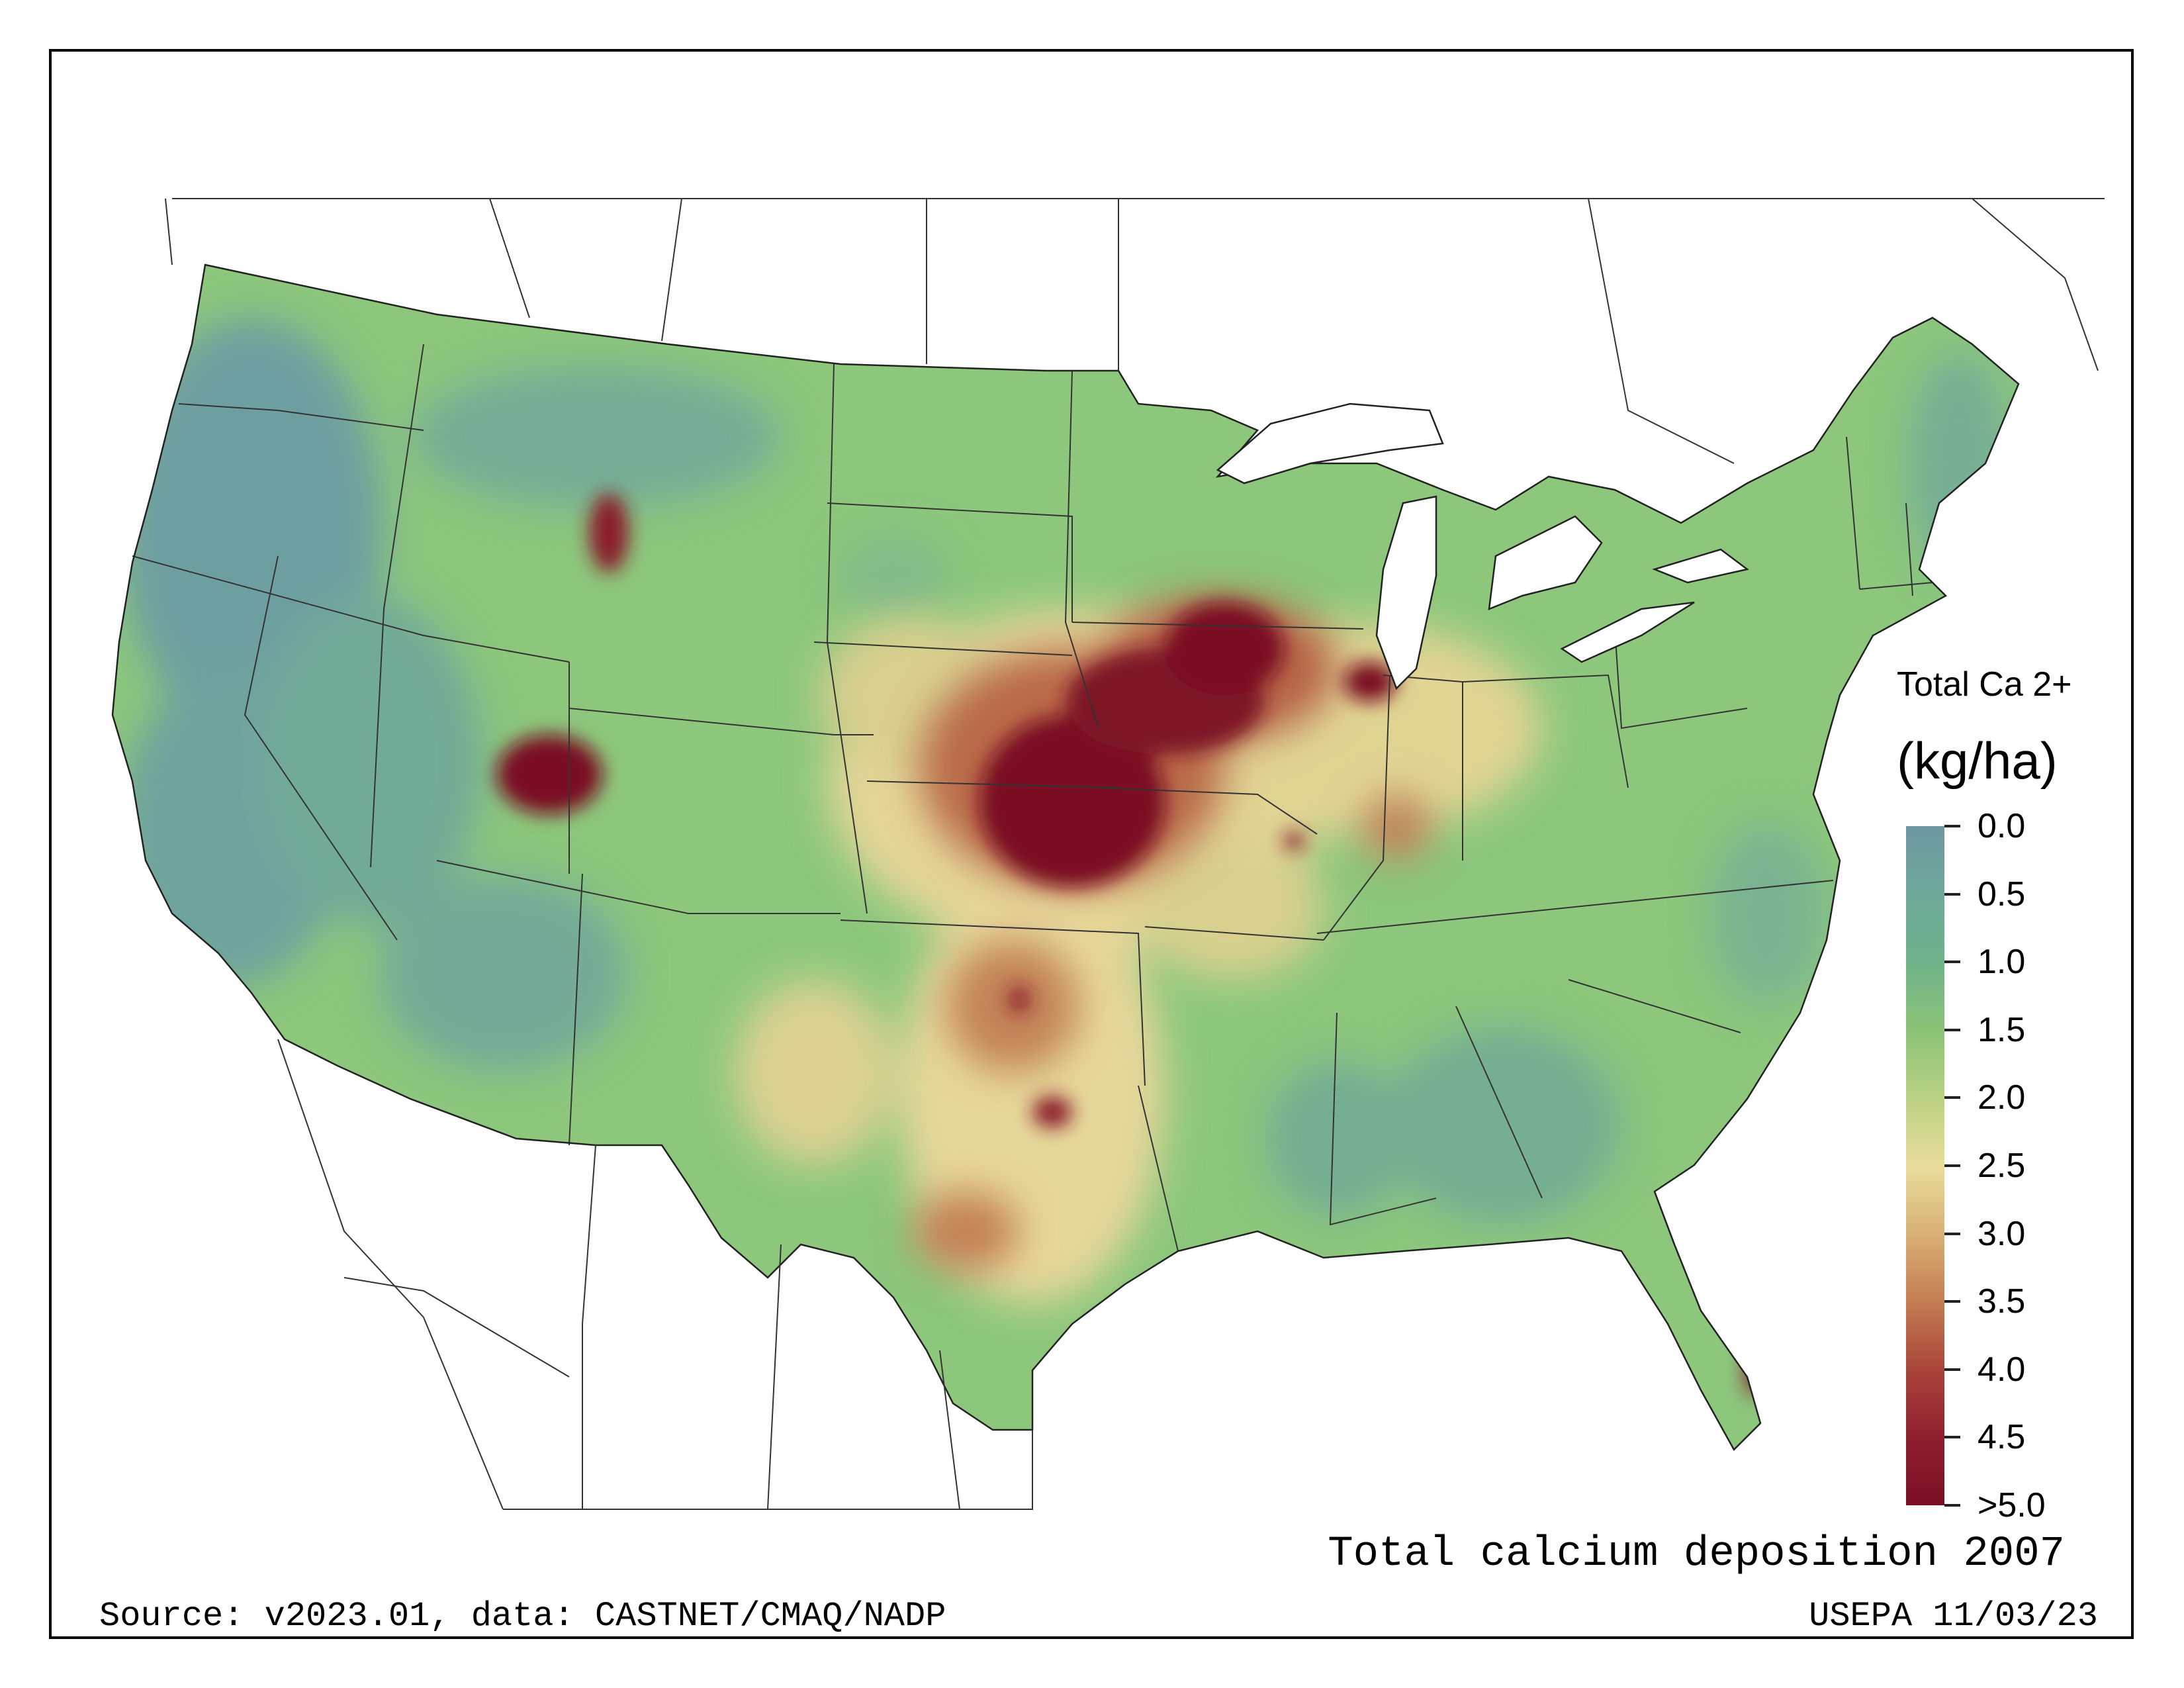 The height and width of the screenshot is (1688, 2184). Describe the element at coordinates (1985, 684) in the screenshot. I see `legend-title: Total Ca 2+` at that location.